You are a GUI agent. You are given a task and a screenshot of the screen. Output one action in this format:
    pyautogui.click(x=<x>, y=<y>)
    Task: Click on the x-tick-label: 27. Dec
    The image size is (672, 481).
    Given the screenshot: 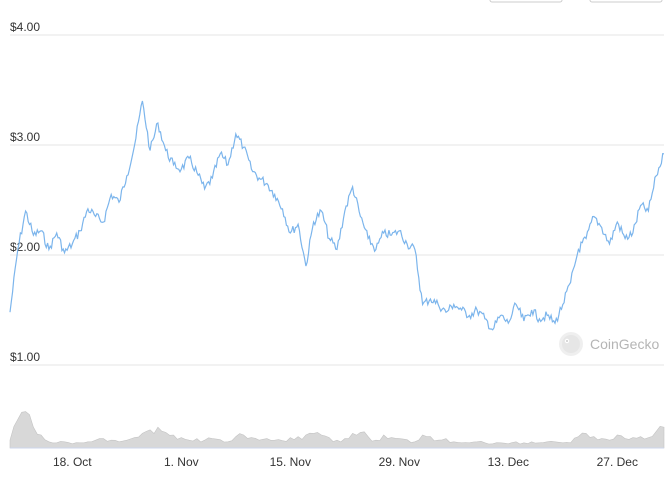 What is the action you would take?
    pyautogui.click(x=617, y=462)
    